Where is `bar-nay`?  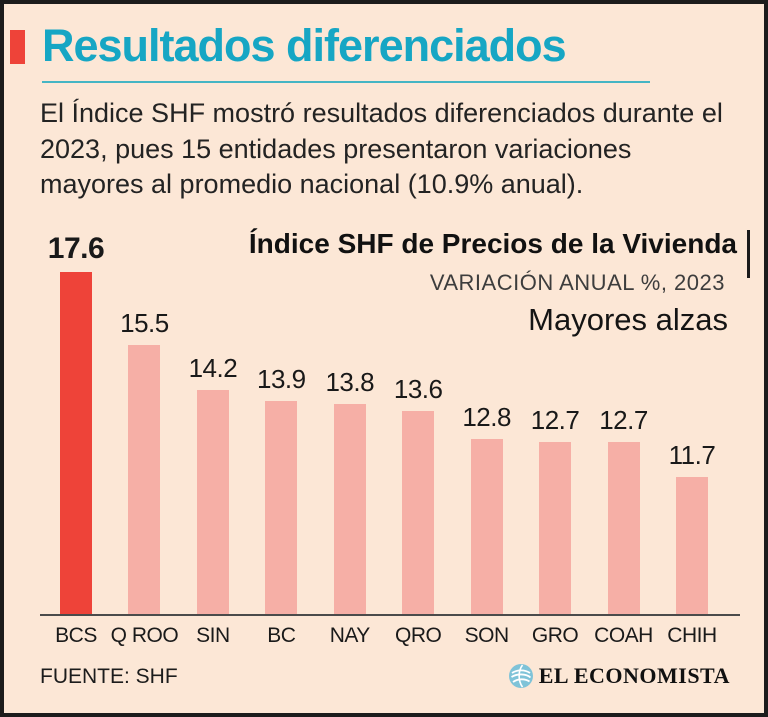 bar-nay is located at coordinates (349, 509).